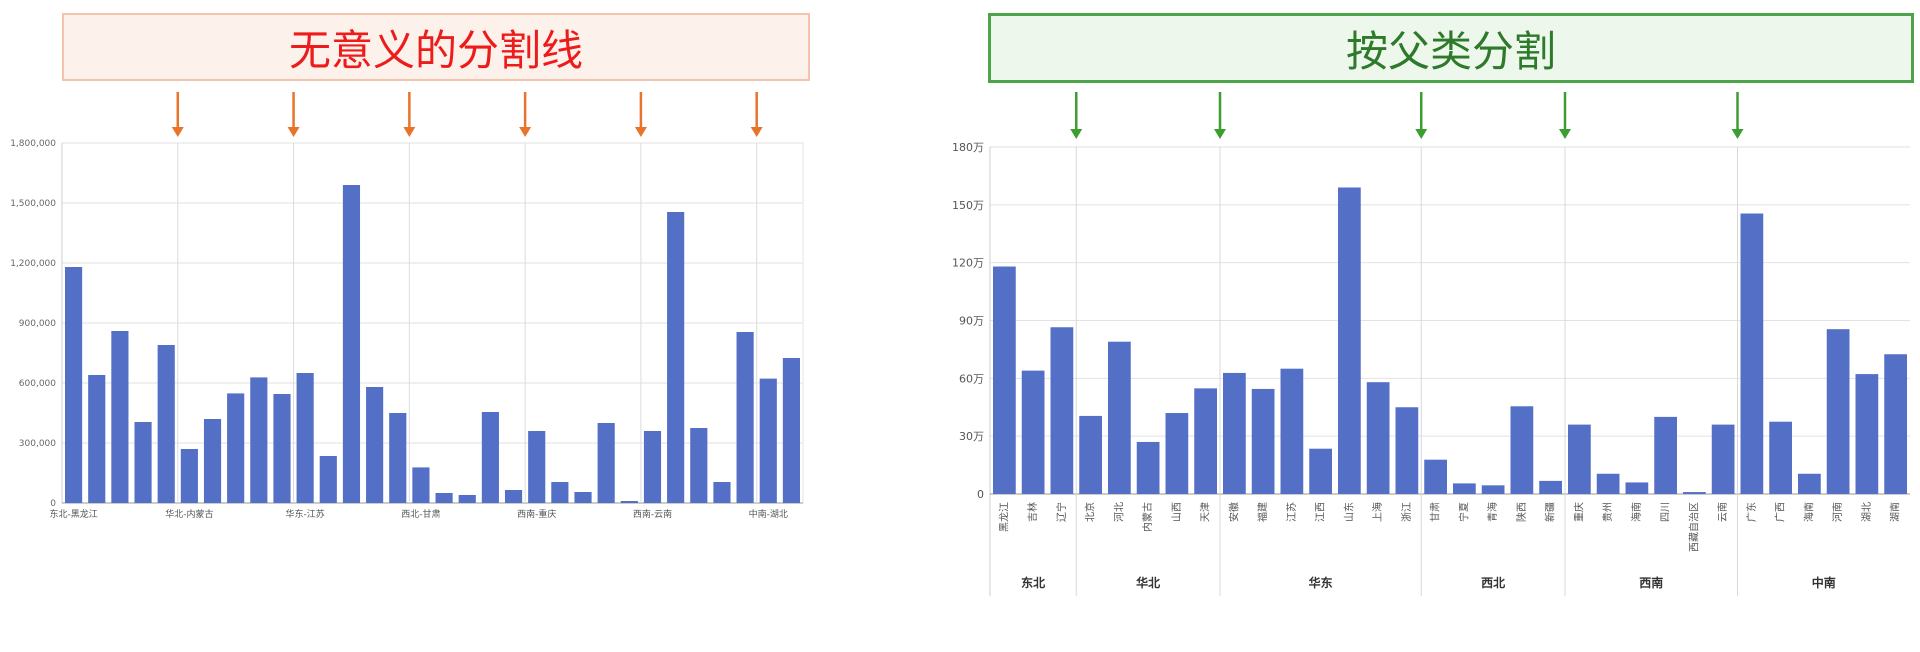 The height and width of the screenshot is (652, 1920). Describe the element at coordinates (768, 514) in the screenshot. I see `left-x-tick-label: 中南-湖北` at that location.